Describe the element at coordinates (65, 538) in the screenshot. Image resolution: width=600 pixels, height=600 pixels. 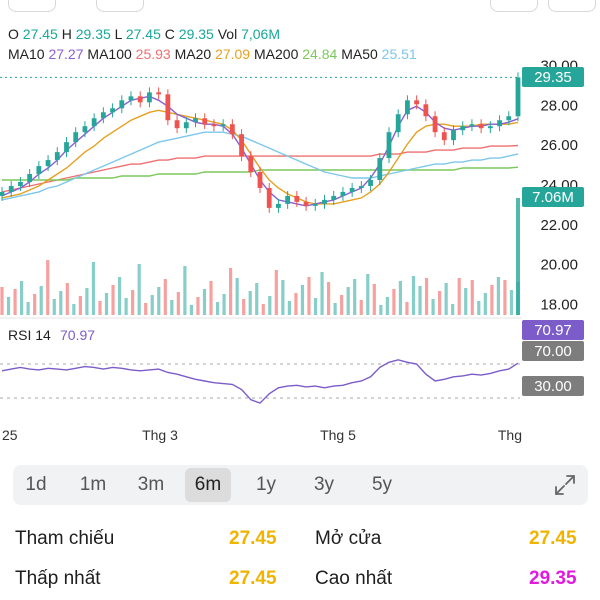
I see `reference-price-label: Tham chiếu` at that location.